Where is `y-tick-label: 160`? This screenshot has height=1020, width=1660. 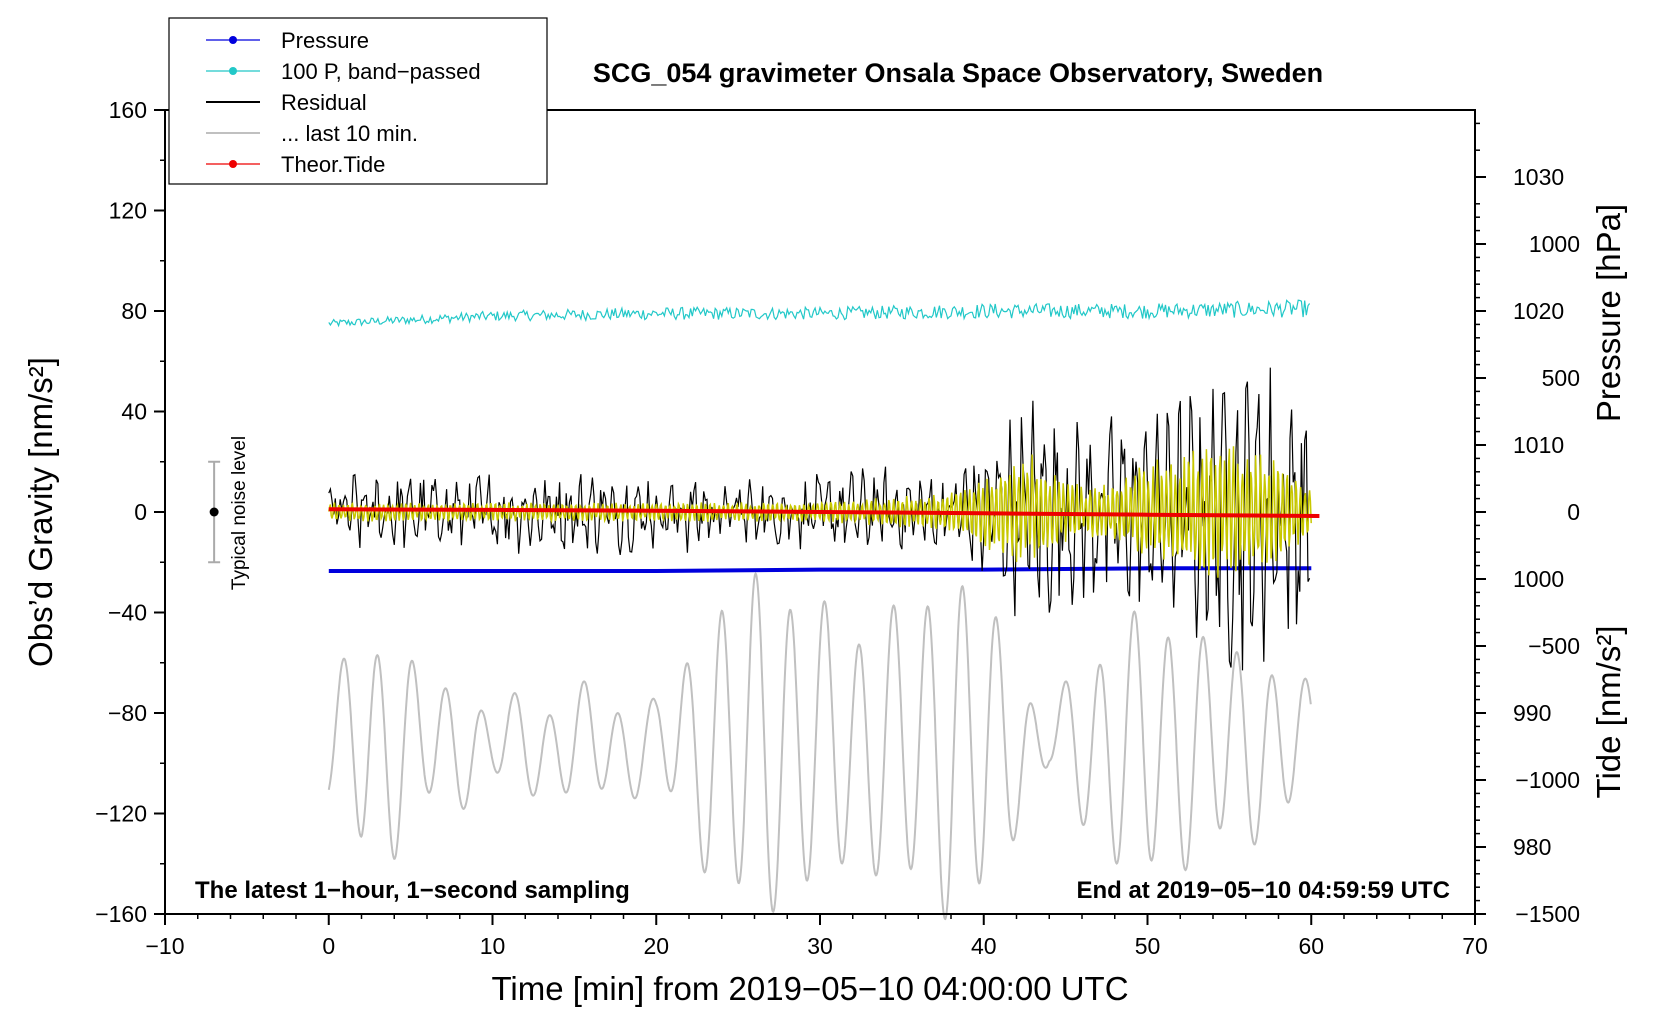
y-tick-label: 160 is located at coordinates (128, 110).